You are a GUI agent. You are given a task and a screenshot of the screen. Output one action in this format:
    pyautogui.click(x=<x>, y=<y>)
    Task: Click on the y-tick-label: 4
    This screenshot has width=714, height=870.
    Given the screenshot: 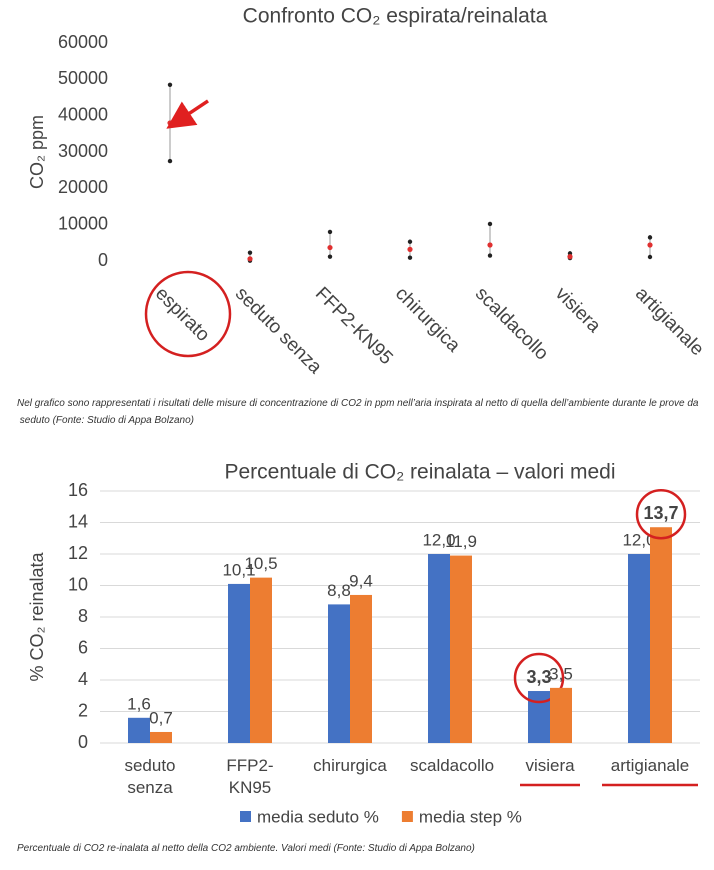 What is the action you would take?
    pyautogui.click(x=83, y=679)
    